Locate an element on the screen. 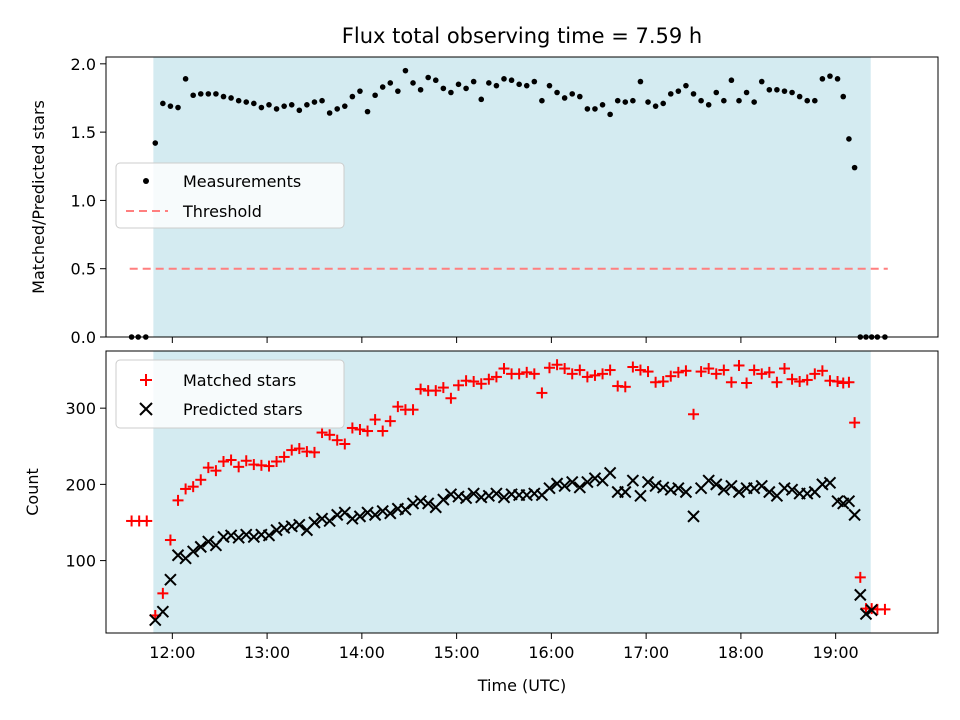 This screenshot has height=720, width=960. top-y-tick-label: 0.5 is located at coordinates (83, 269).